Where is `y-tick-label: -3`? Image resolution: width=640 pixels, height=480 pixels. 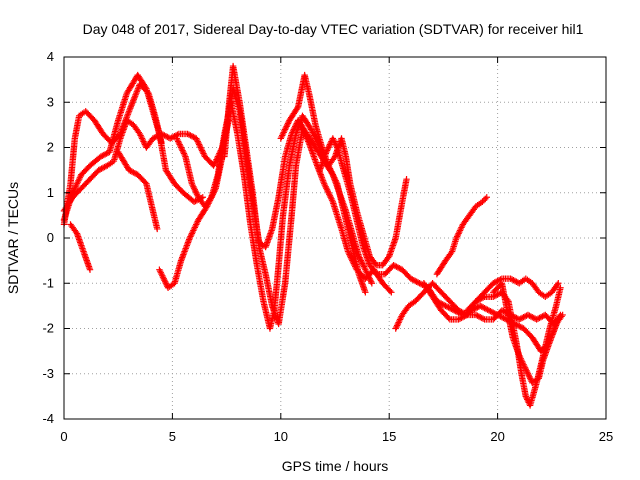 y-tick-label: -3 is located at coordinates (48, 373).